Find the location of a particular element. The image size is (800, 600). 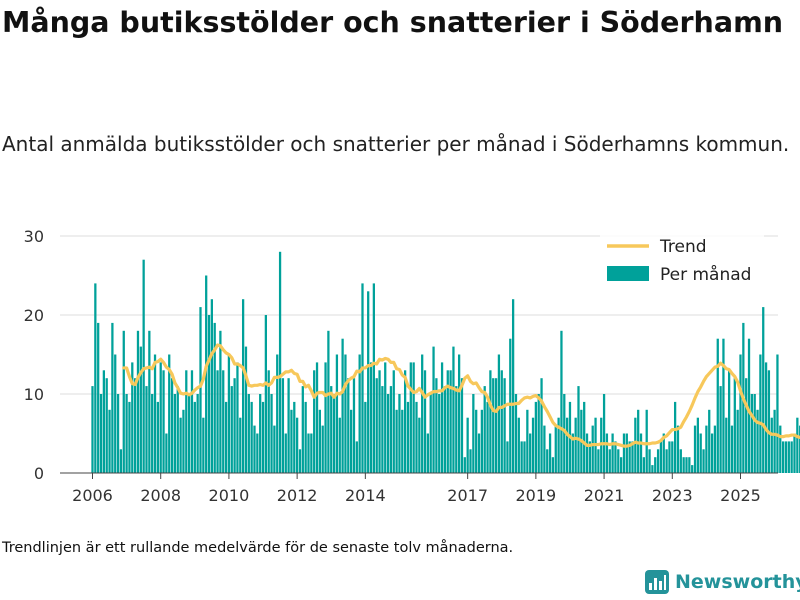

x-tick-label: 2008 is located at coordinates (160, 495).